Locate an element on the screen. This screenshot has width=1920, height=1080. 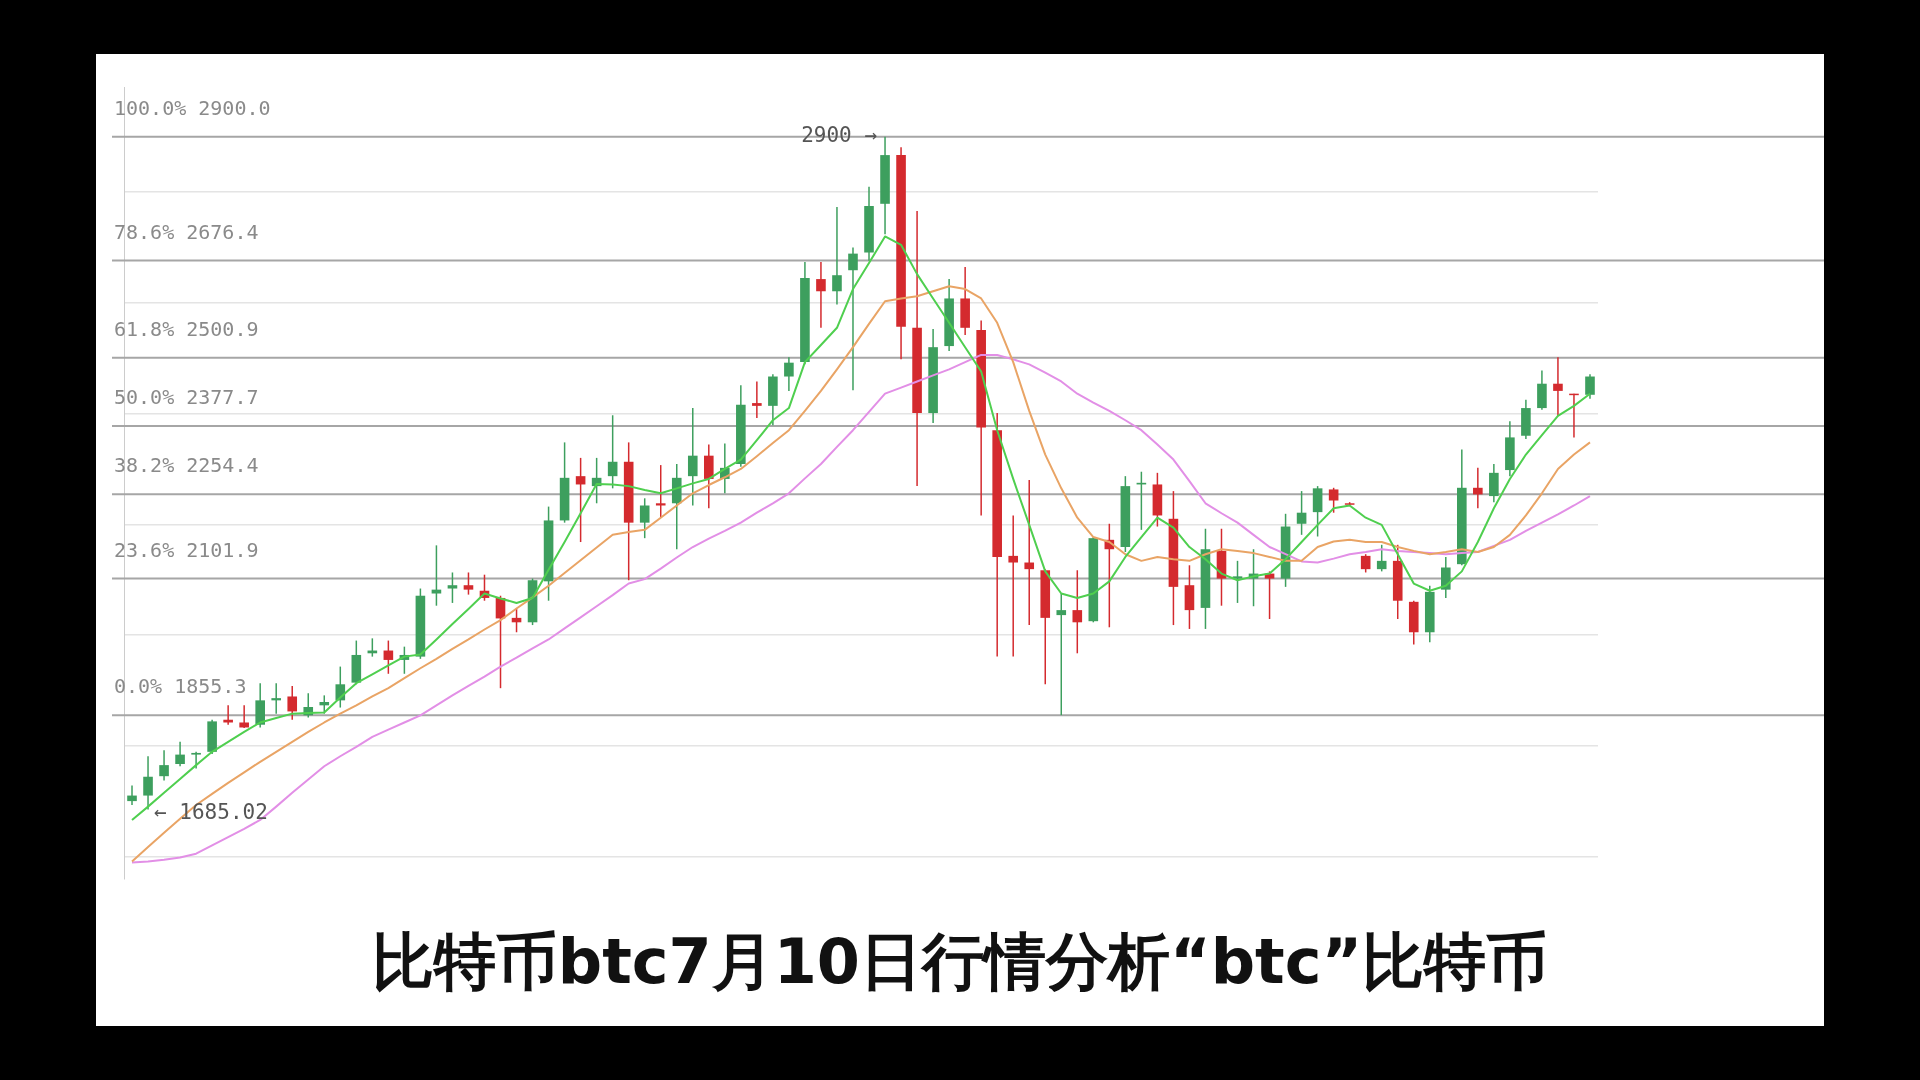
ref-line-label: 100.0% 2900.0 is located at coordinates (192, 107).